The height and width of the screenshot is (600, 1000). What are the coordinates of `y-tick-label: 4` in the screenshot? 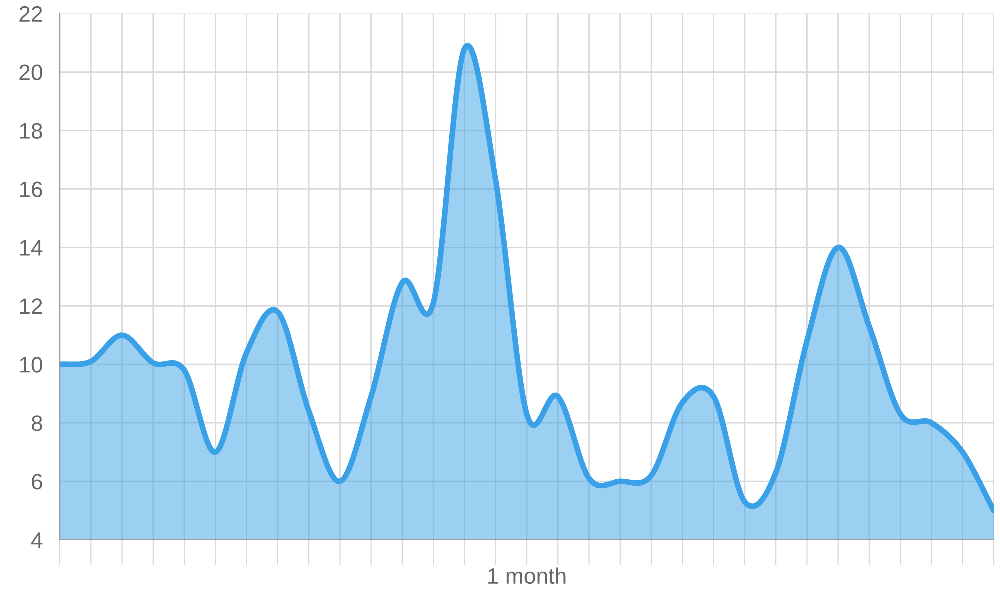 It's located at (37, 540).